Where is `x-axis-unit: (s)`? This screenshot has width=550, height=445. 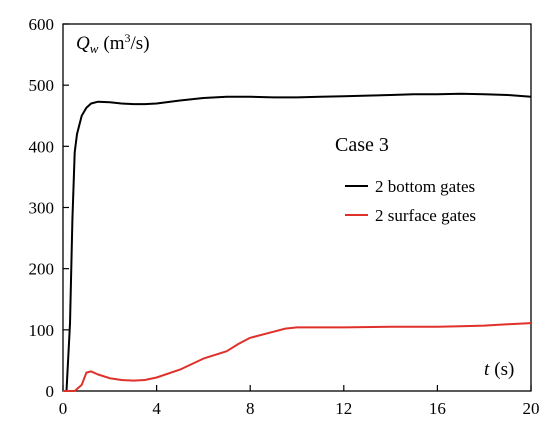 x-axis-unit: (s) is located at coordinates (504, 369).